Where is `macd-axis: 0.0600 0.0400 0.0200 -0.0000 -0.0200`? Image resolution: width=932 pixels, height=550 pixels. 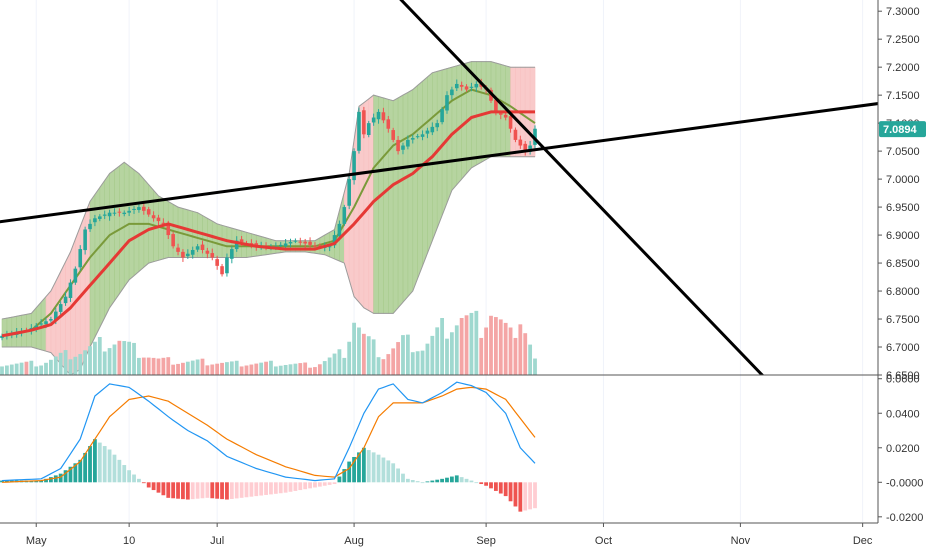 macd-axis: 0.0600 0.0400 0.0200 -0.0000 -0.0200 is located at coordinates (900, 449).